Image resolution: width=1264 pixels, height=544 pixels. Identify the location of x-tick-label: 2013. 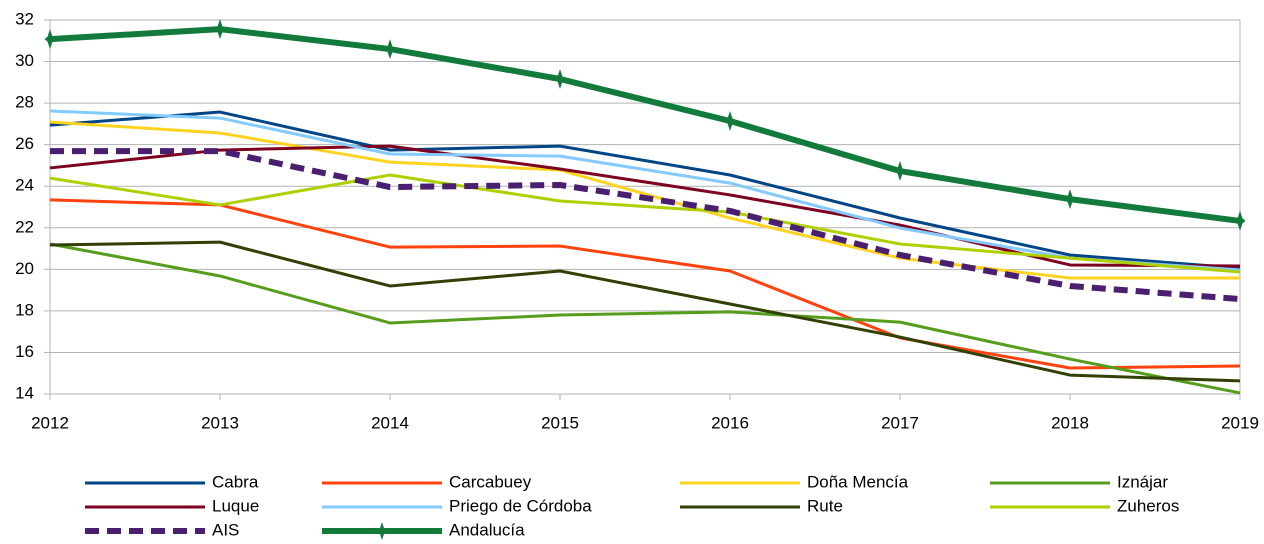
(220, 422).